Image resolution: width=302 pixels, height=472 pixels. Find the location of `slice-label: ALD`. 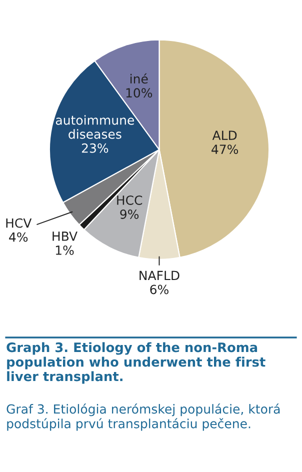

slice-label: ALD is located at coordinates (224, 135).